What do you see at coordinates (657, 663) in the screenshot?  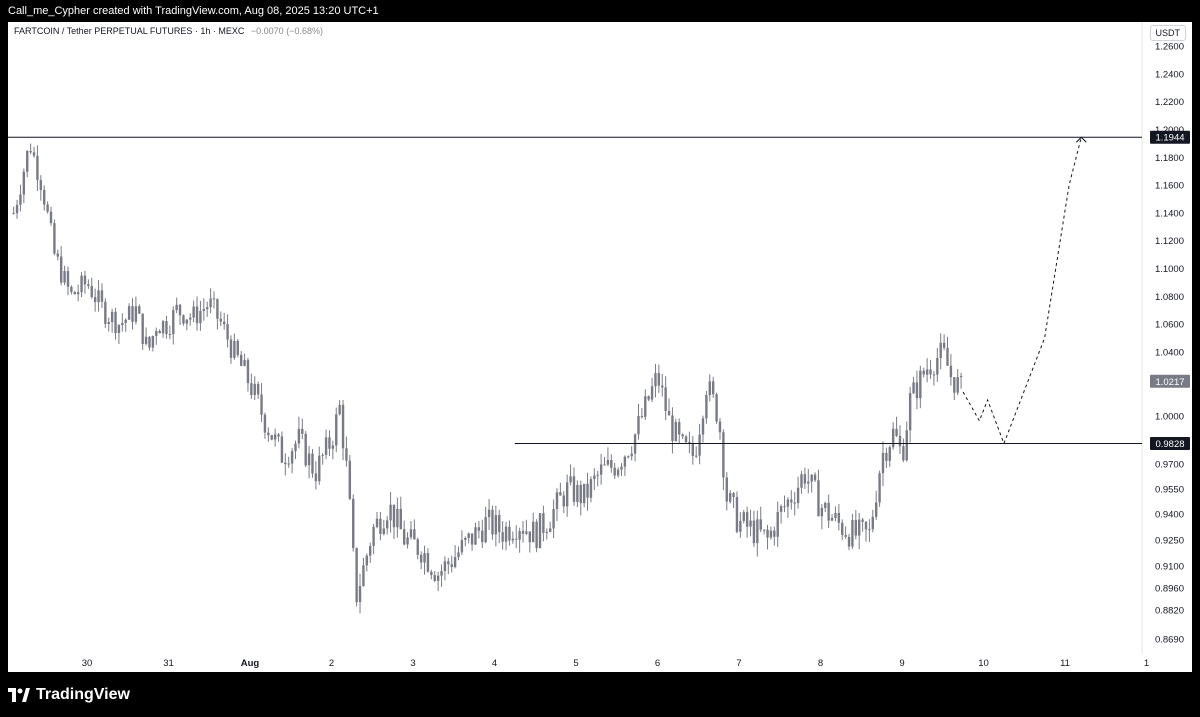 I see `x-tick-label: 6` at bounding box center [657, 663].